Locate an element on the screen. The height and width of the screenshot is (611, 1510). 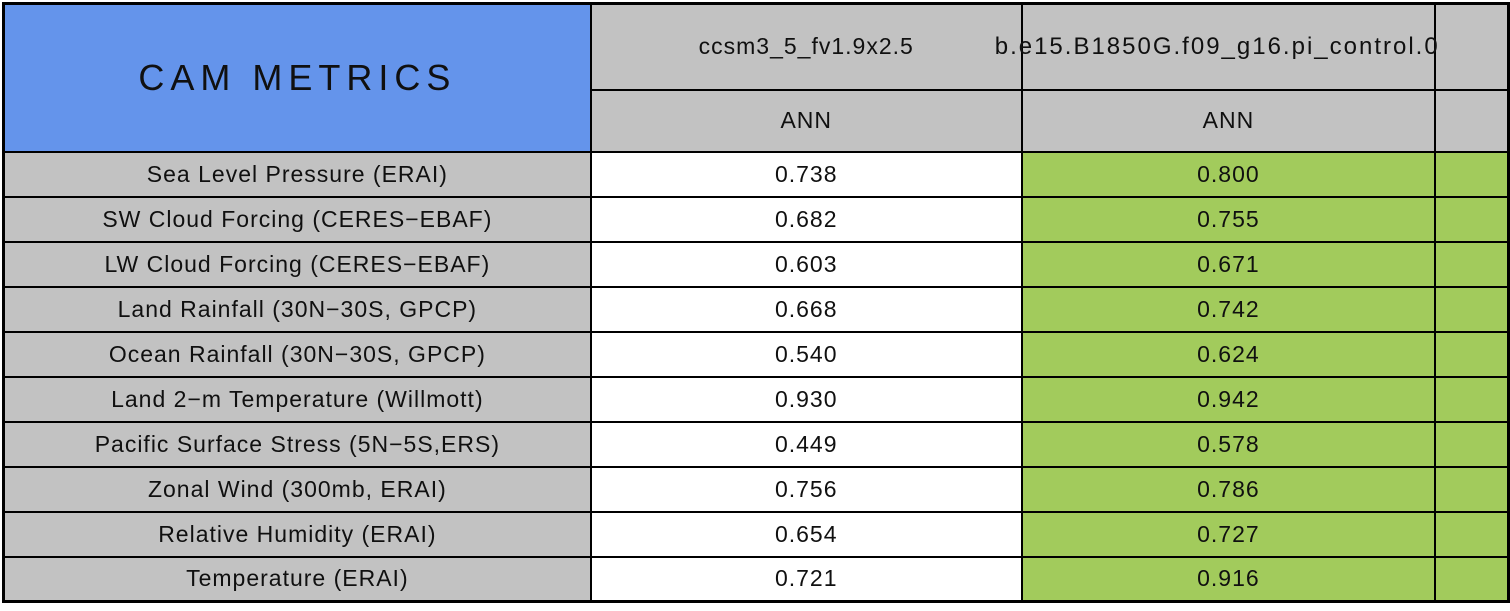
season-header-2: ANN is located at coordinates (1228, 120).